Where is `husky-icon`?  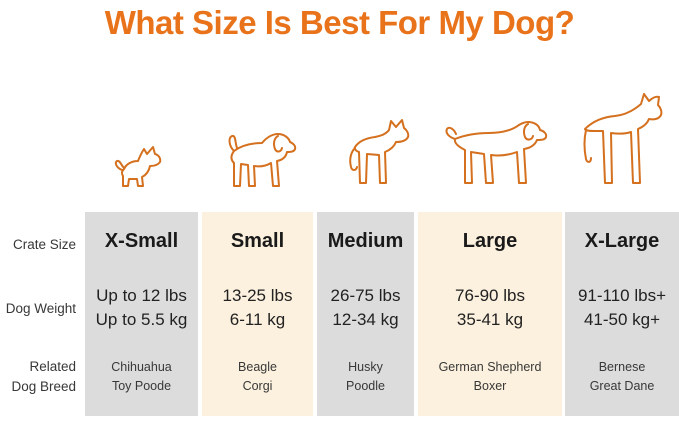
husky-icon is located at coordinates (380, 153).